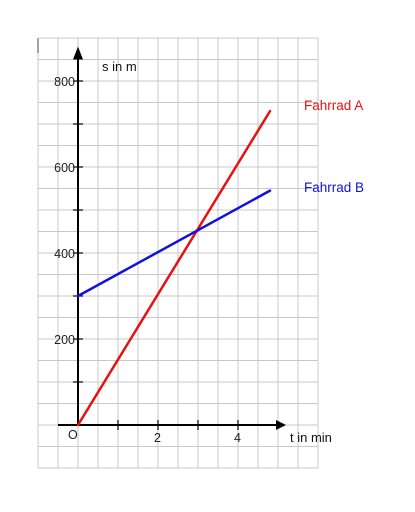 The image size is (415, 512). Describe the element at coordinates (334, 187) in the screenshot. I see `series-label-fahrrad-b: Fahrrad B` at that location.